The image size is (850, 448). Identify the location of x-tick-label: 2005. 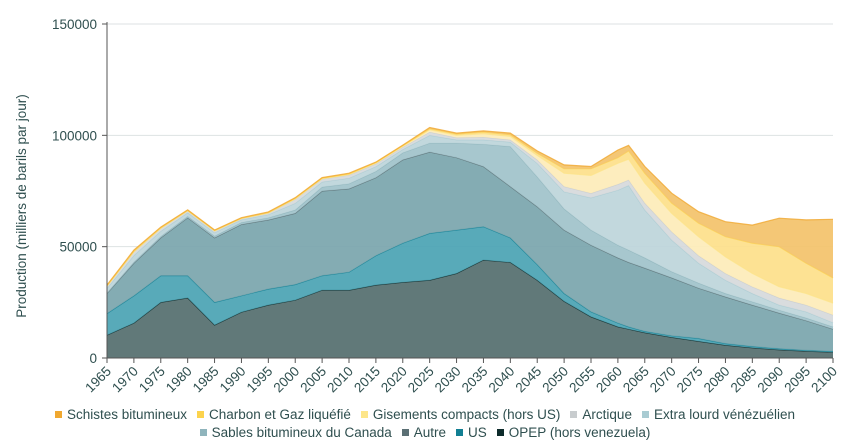
(313, 380).